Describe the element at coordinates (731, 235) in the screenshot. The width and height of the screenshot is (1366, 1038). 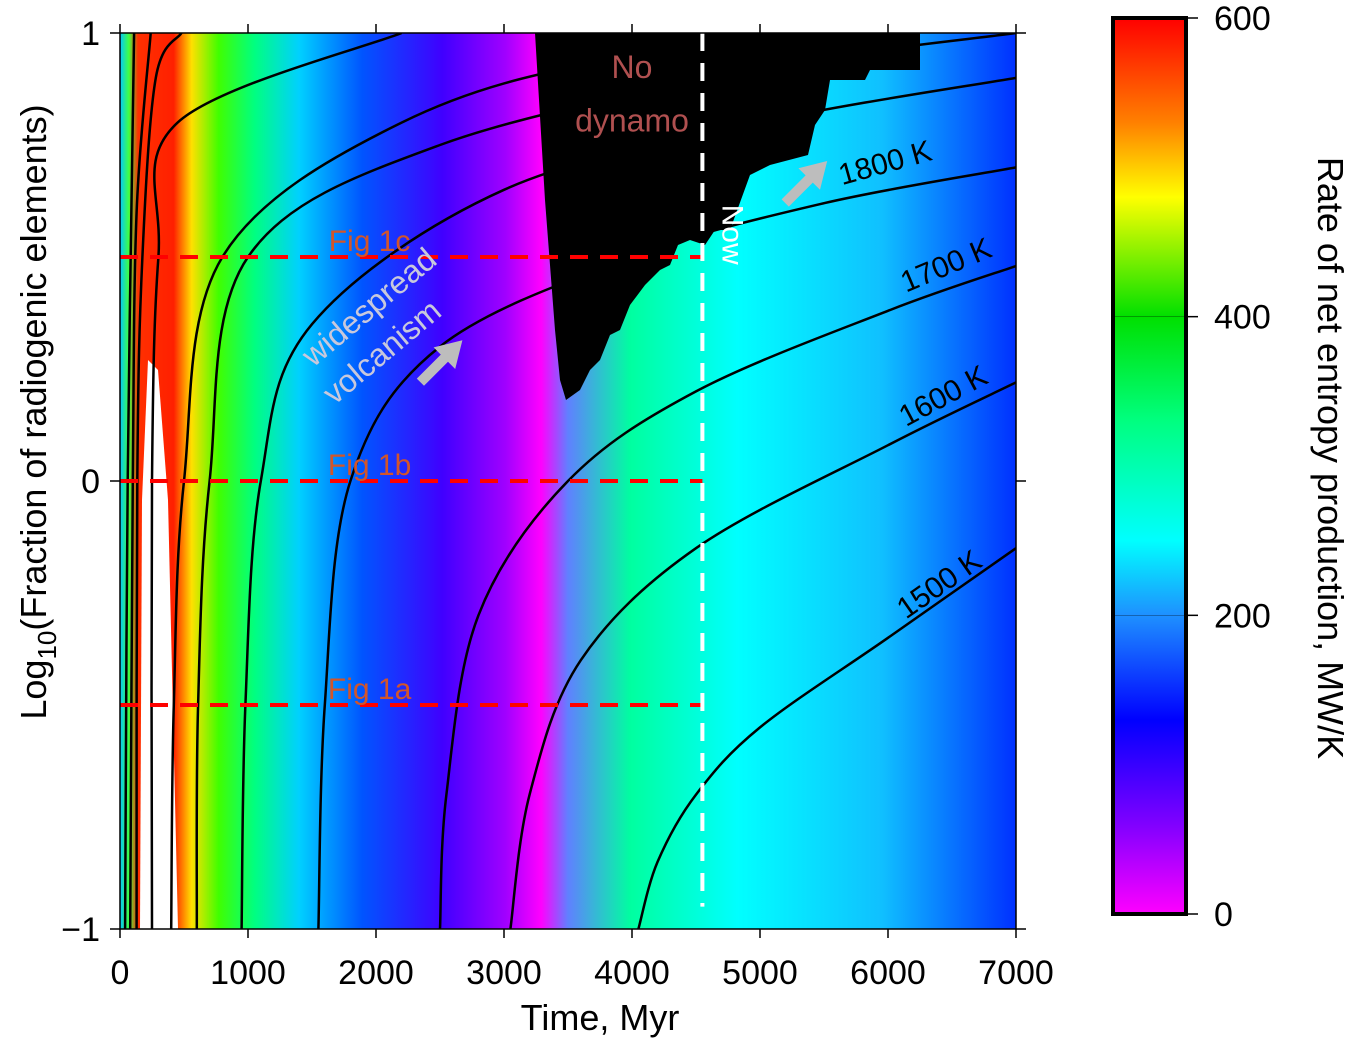
I see `now-label: Now` at that location.